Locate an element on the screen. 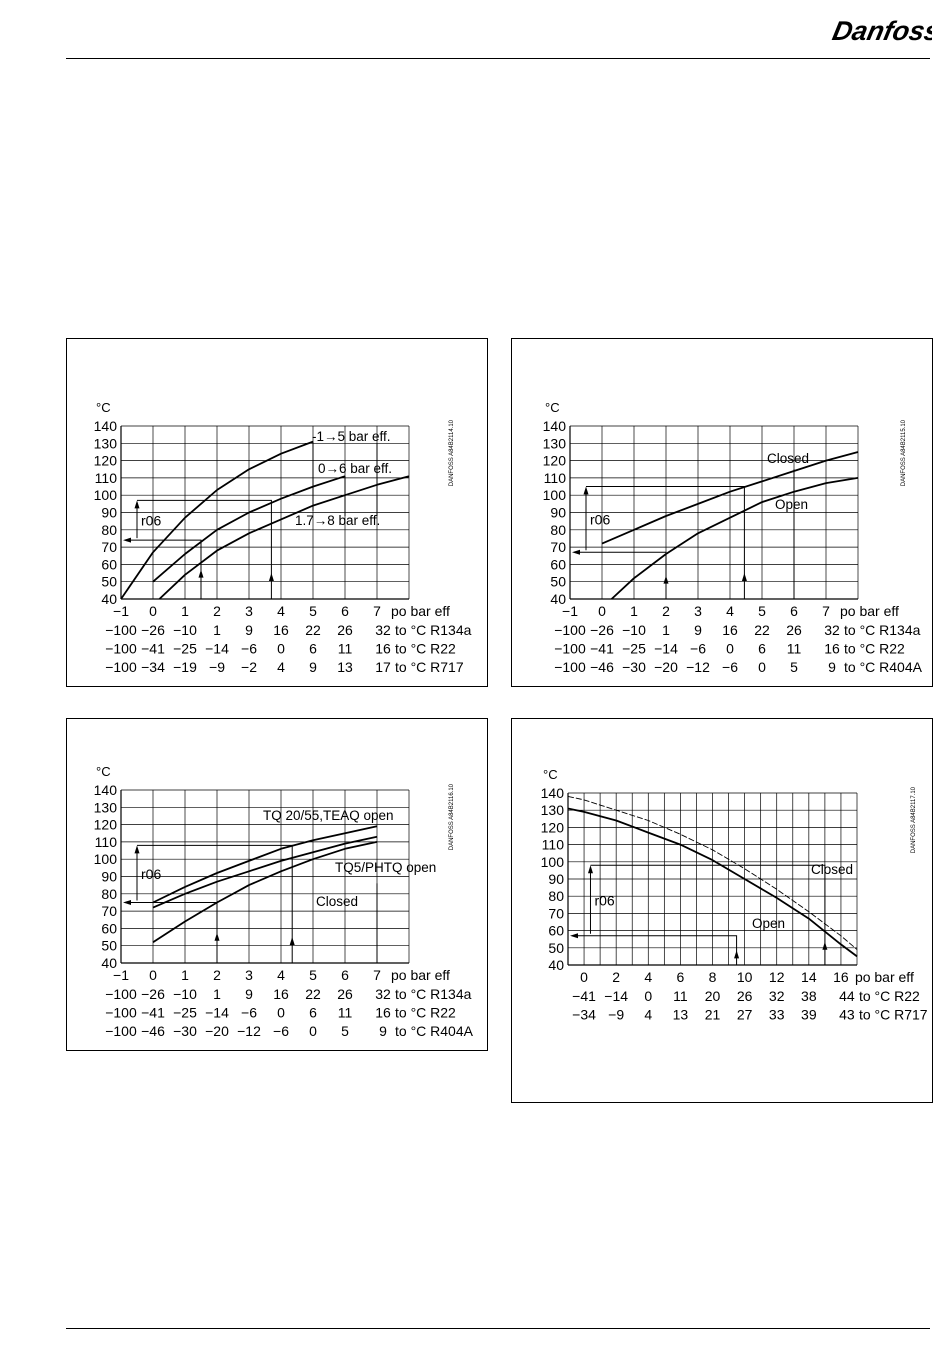  scale-value: −6 is located at coordinates (249, 649).